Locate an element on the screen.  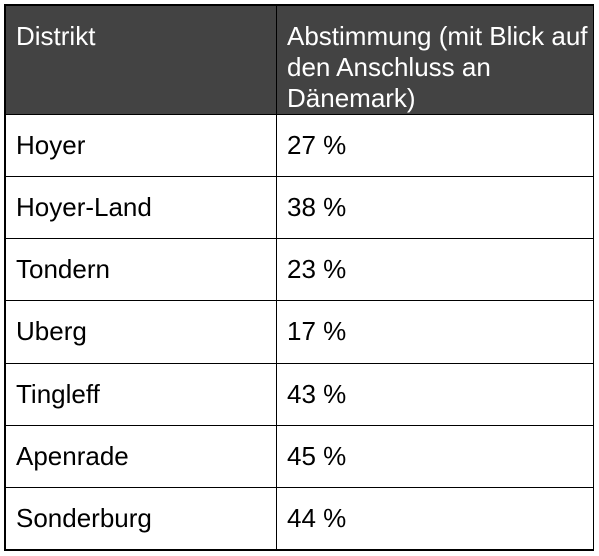
table-row: Tondern 23 % is located at coordinates (299, 270).